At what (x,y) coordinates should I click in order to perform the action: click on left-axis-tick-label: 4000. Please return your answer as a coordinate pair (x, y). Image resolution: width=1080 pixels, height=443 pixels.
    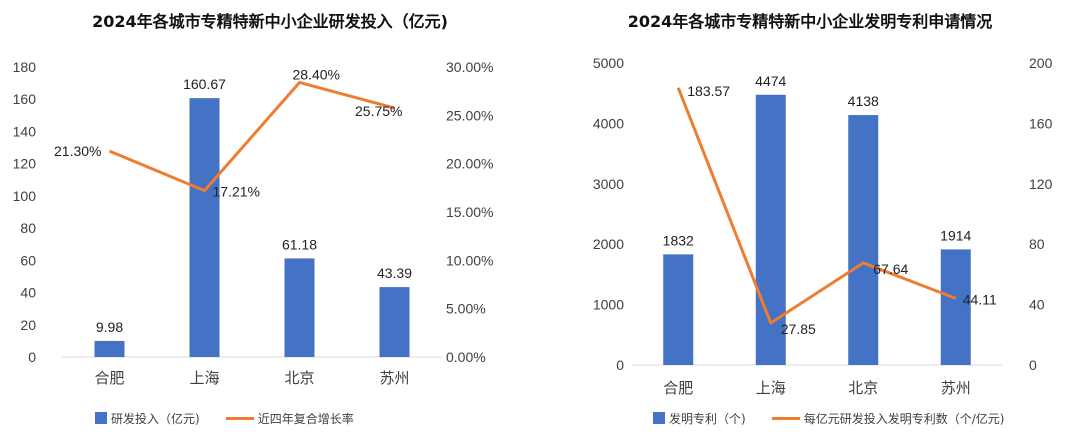
    Looking at the image, I should click on (608, 123).